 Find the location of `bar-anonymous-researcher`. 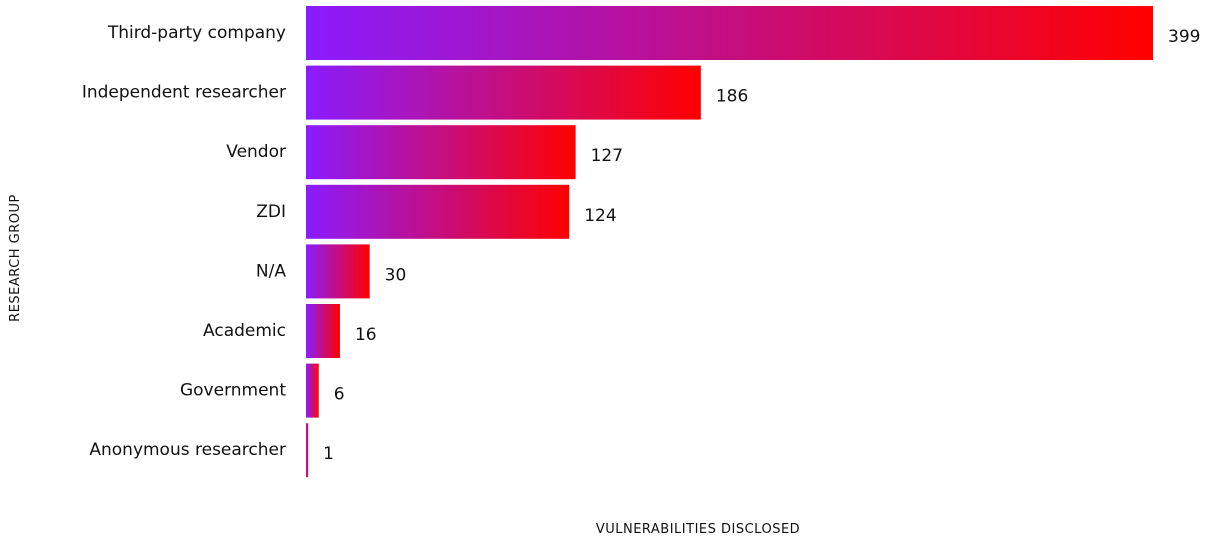

bar-anonymous-researcher is located at coordinates (307, 450).